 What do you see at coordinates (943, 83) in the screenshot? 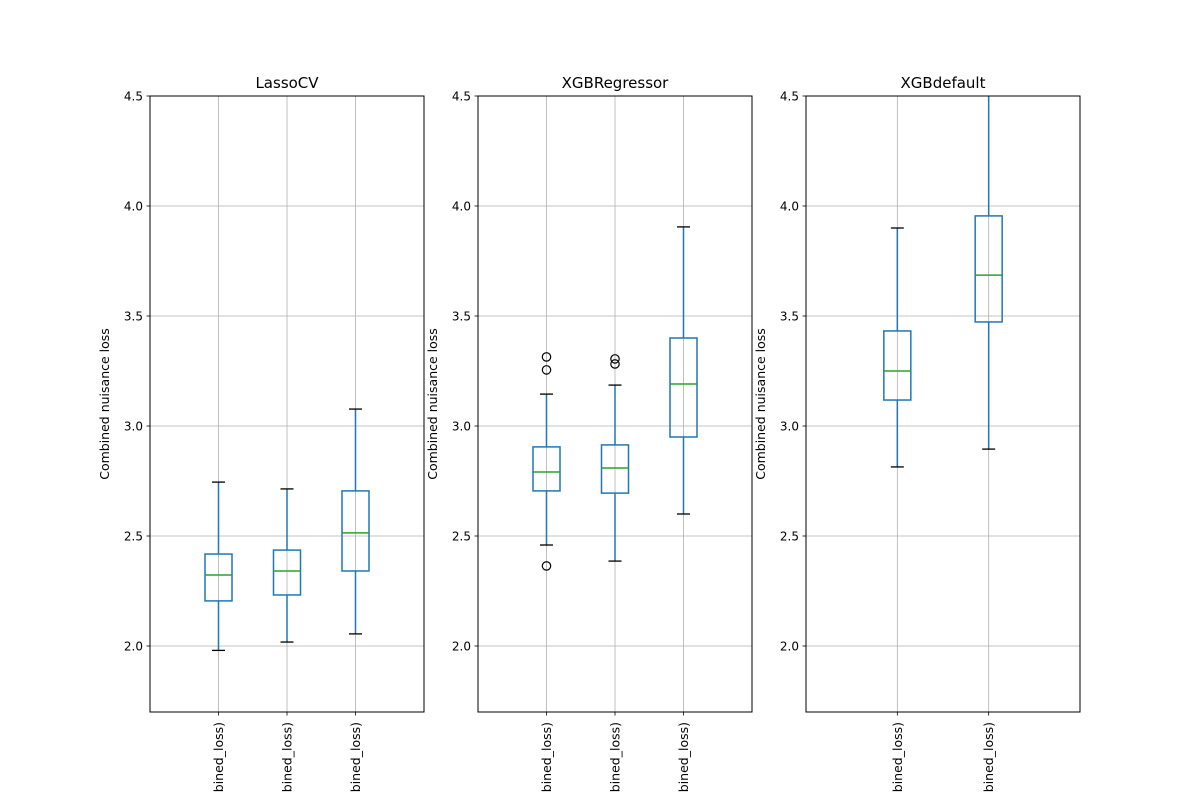
I see `subplot-title: XGBdefault` at bounding box center [943, 83].